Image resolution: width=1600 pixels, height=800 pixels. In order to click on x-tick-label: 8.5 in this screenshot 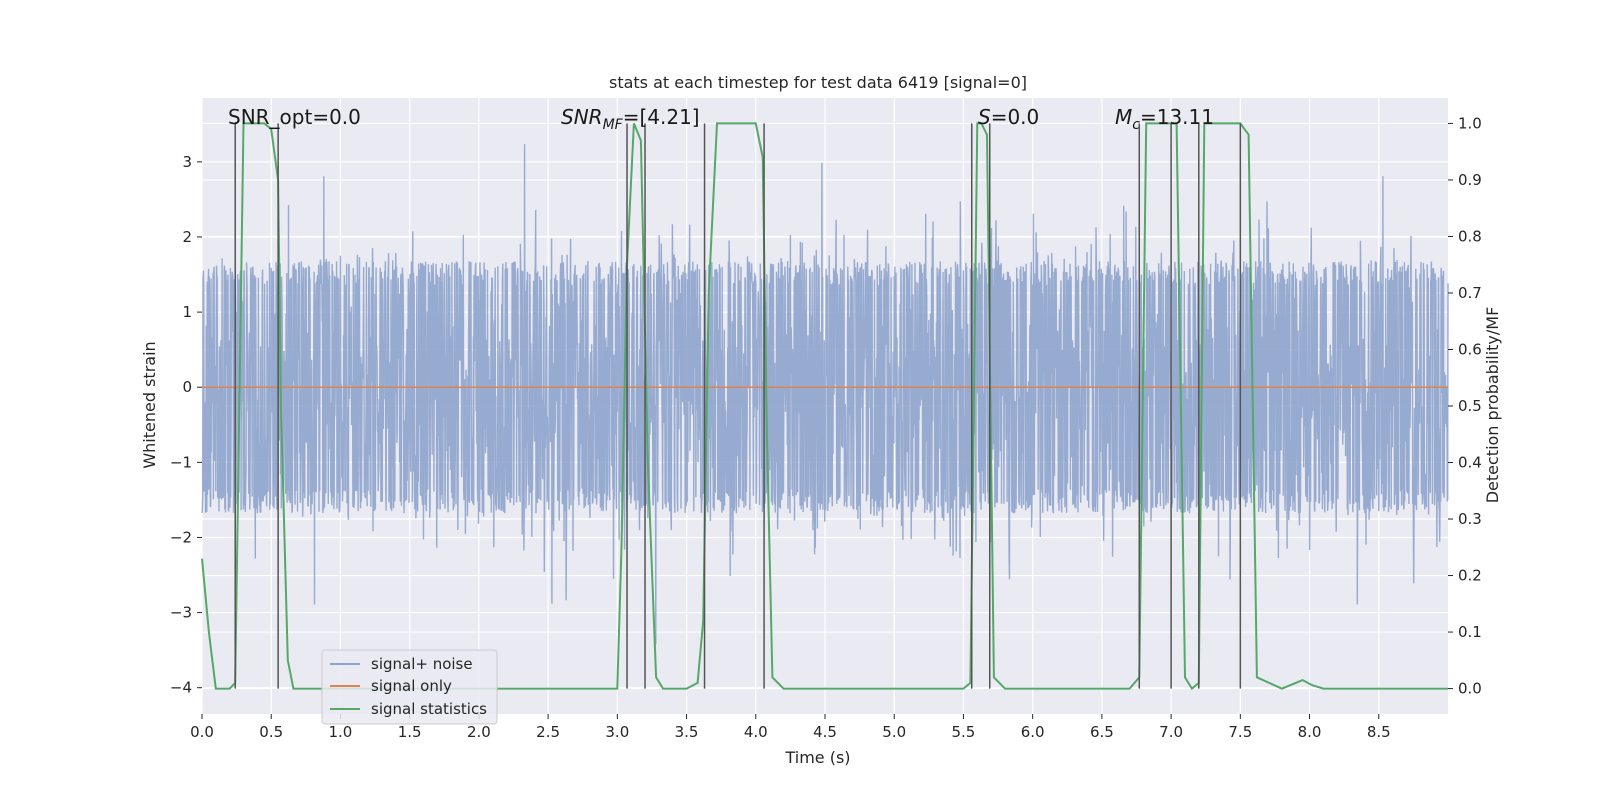, I will do `click(1379, 732)`.